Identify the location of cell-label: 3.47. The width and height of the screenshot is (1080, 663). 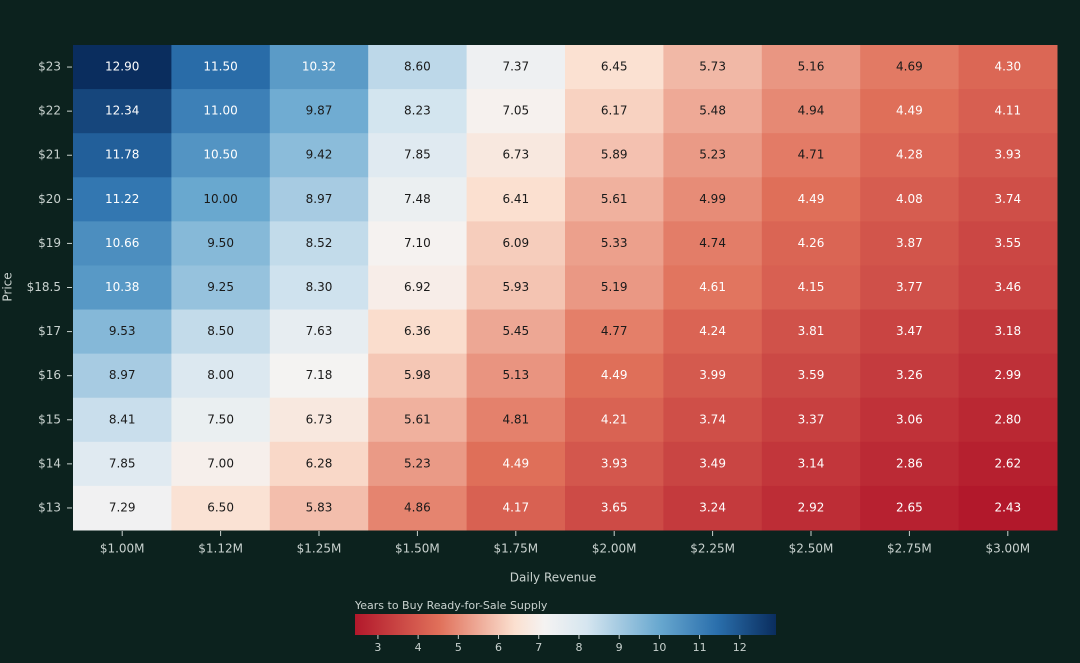
(909, 331).